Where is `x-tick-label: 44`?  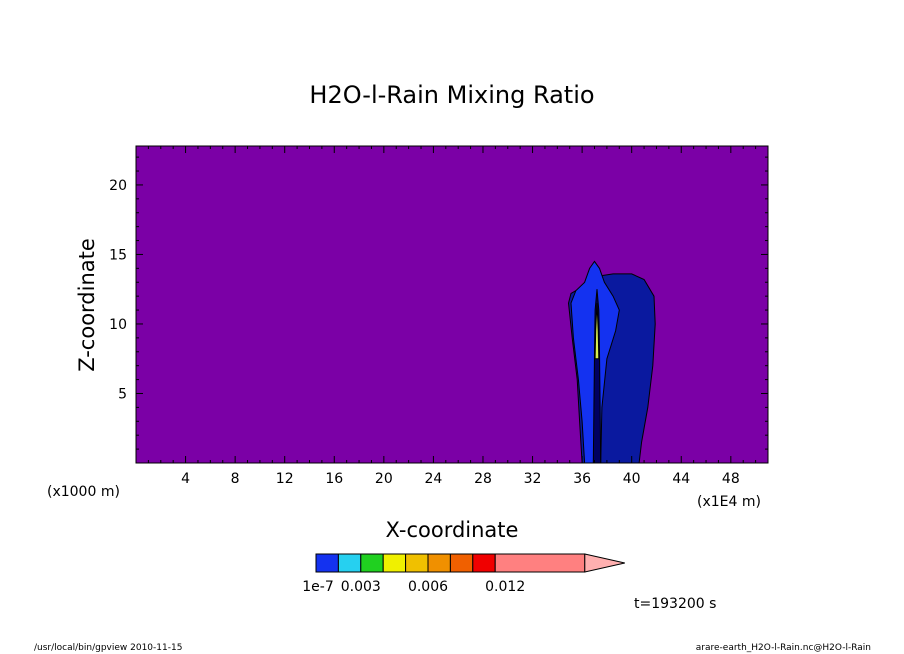 x-tick-label: 44 is located at coordinates (681, 479).